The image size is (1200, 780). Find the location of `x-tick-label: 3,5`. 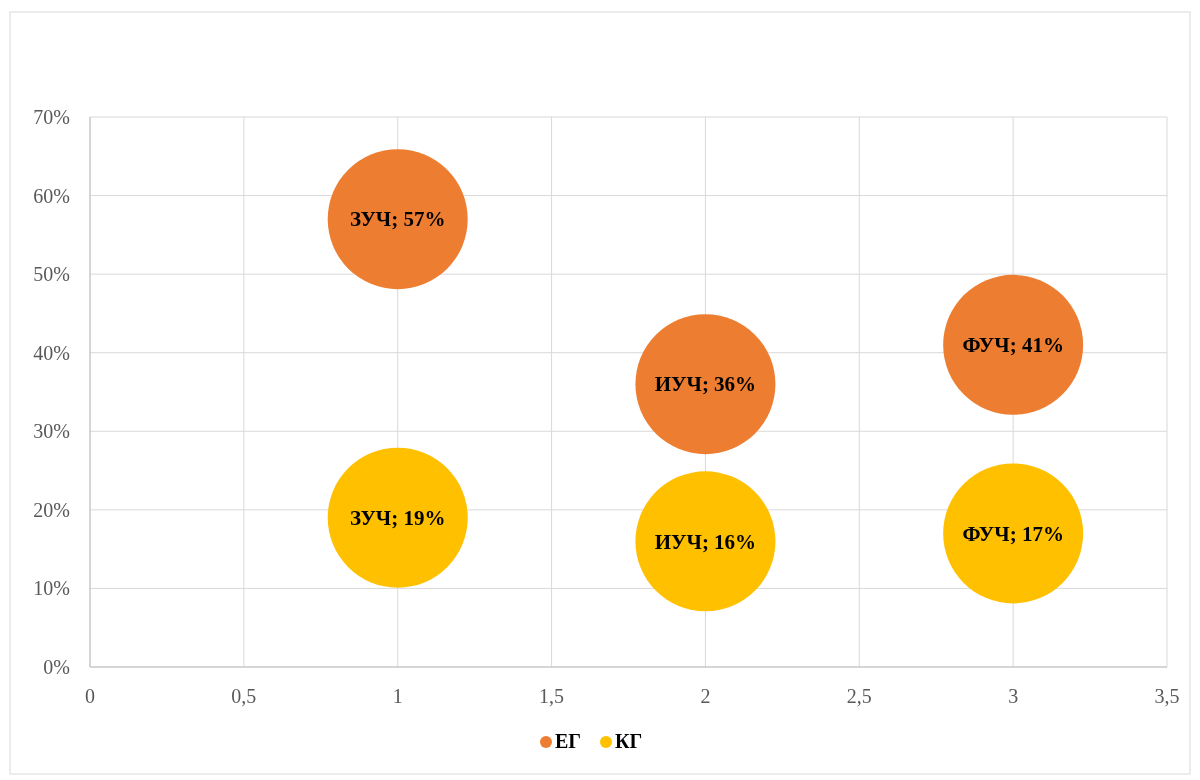

x-tick-label: 3,5 is located at coordinates (1167, 696).